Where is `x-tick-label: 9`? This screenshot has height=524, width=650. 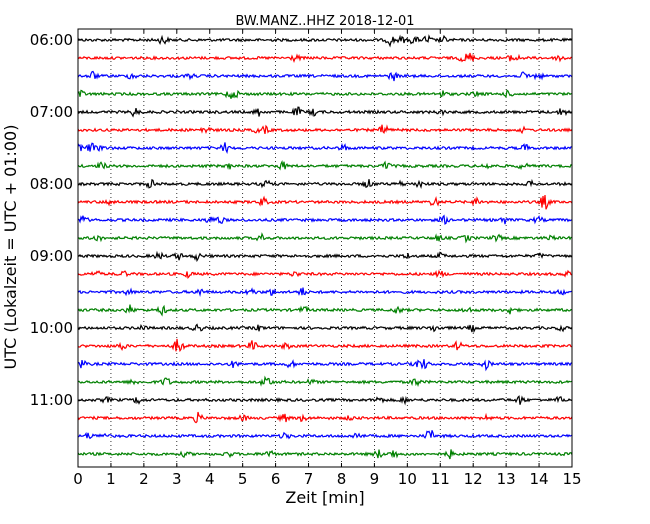 x-tick-label: 9 is located at coordinates (375, 479).